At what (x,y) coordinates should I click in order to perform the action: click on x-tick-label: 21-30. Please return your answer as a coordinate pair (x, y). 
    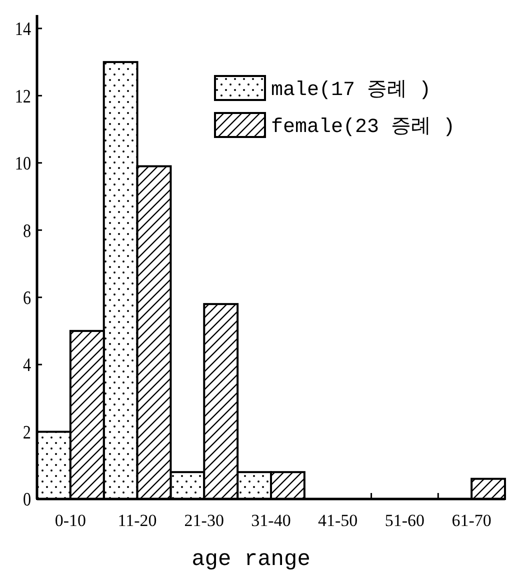
    Looking at the image, I should click on (204, 520).